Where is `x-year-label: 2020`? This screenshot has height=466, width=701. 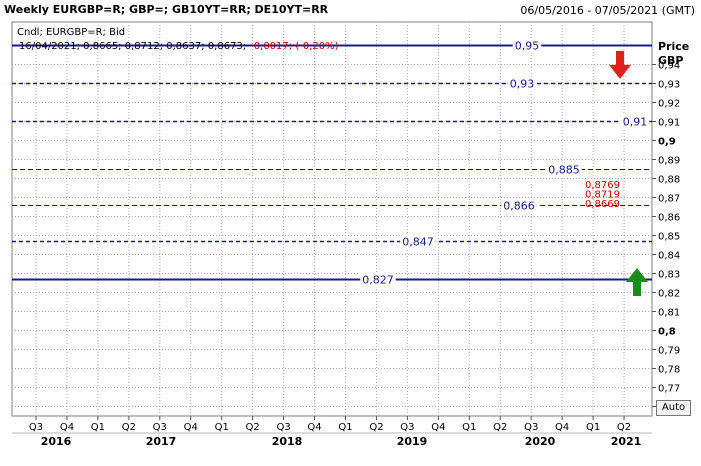 x-year-label: 2020 is located at coordinates (540, 441).